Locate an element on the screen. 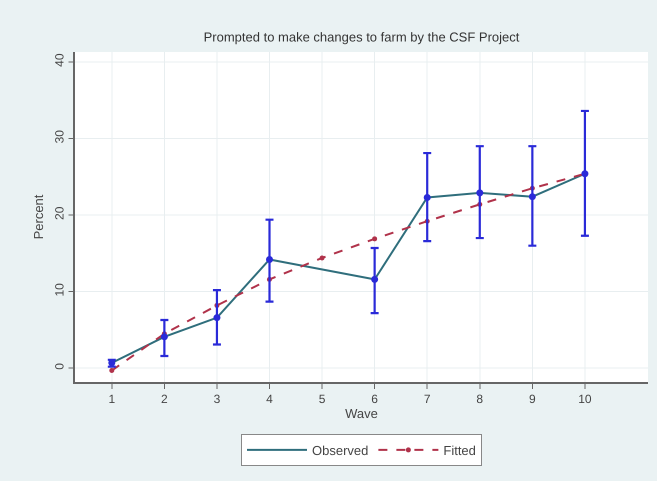  x-tick-label: 2 is located at coordinates (164, 399).